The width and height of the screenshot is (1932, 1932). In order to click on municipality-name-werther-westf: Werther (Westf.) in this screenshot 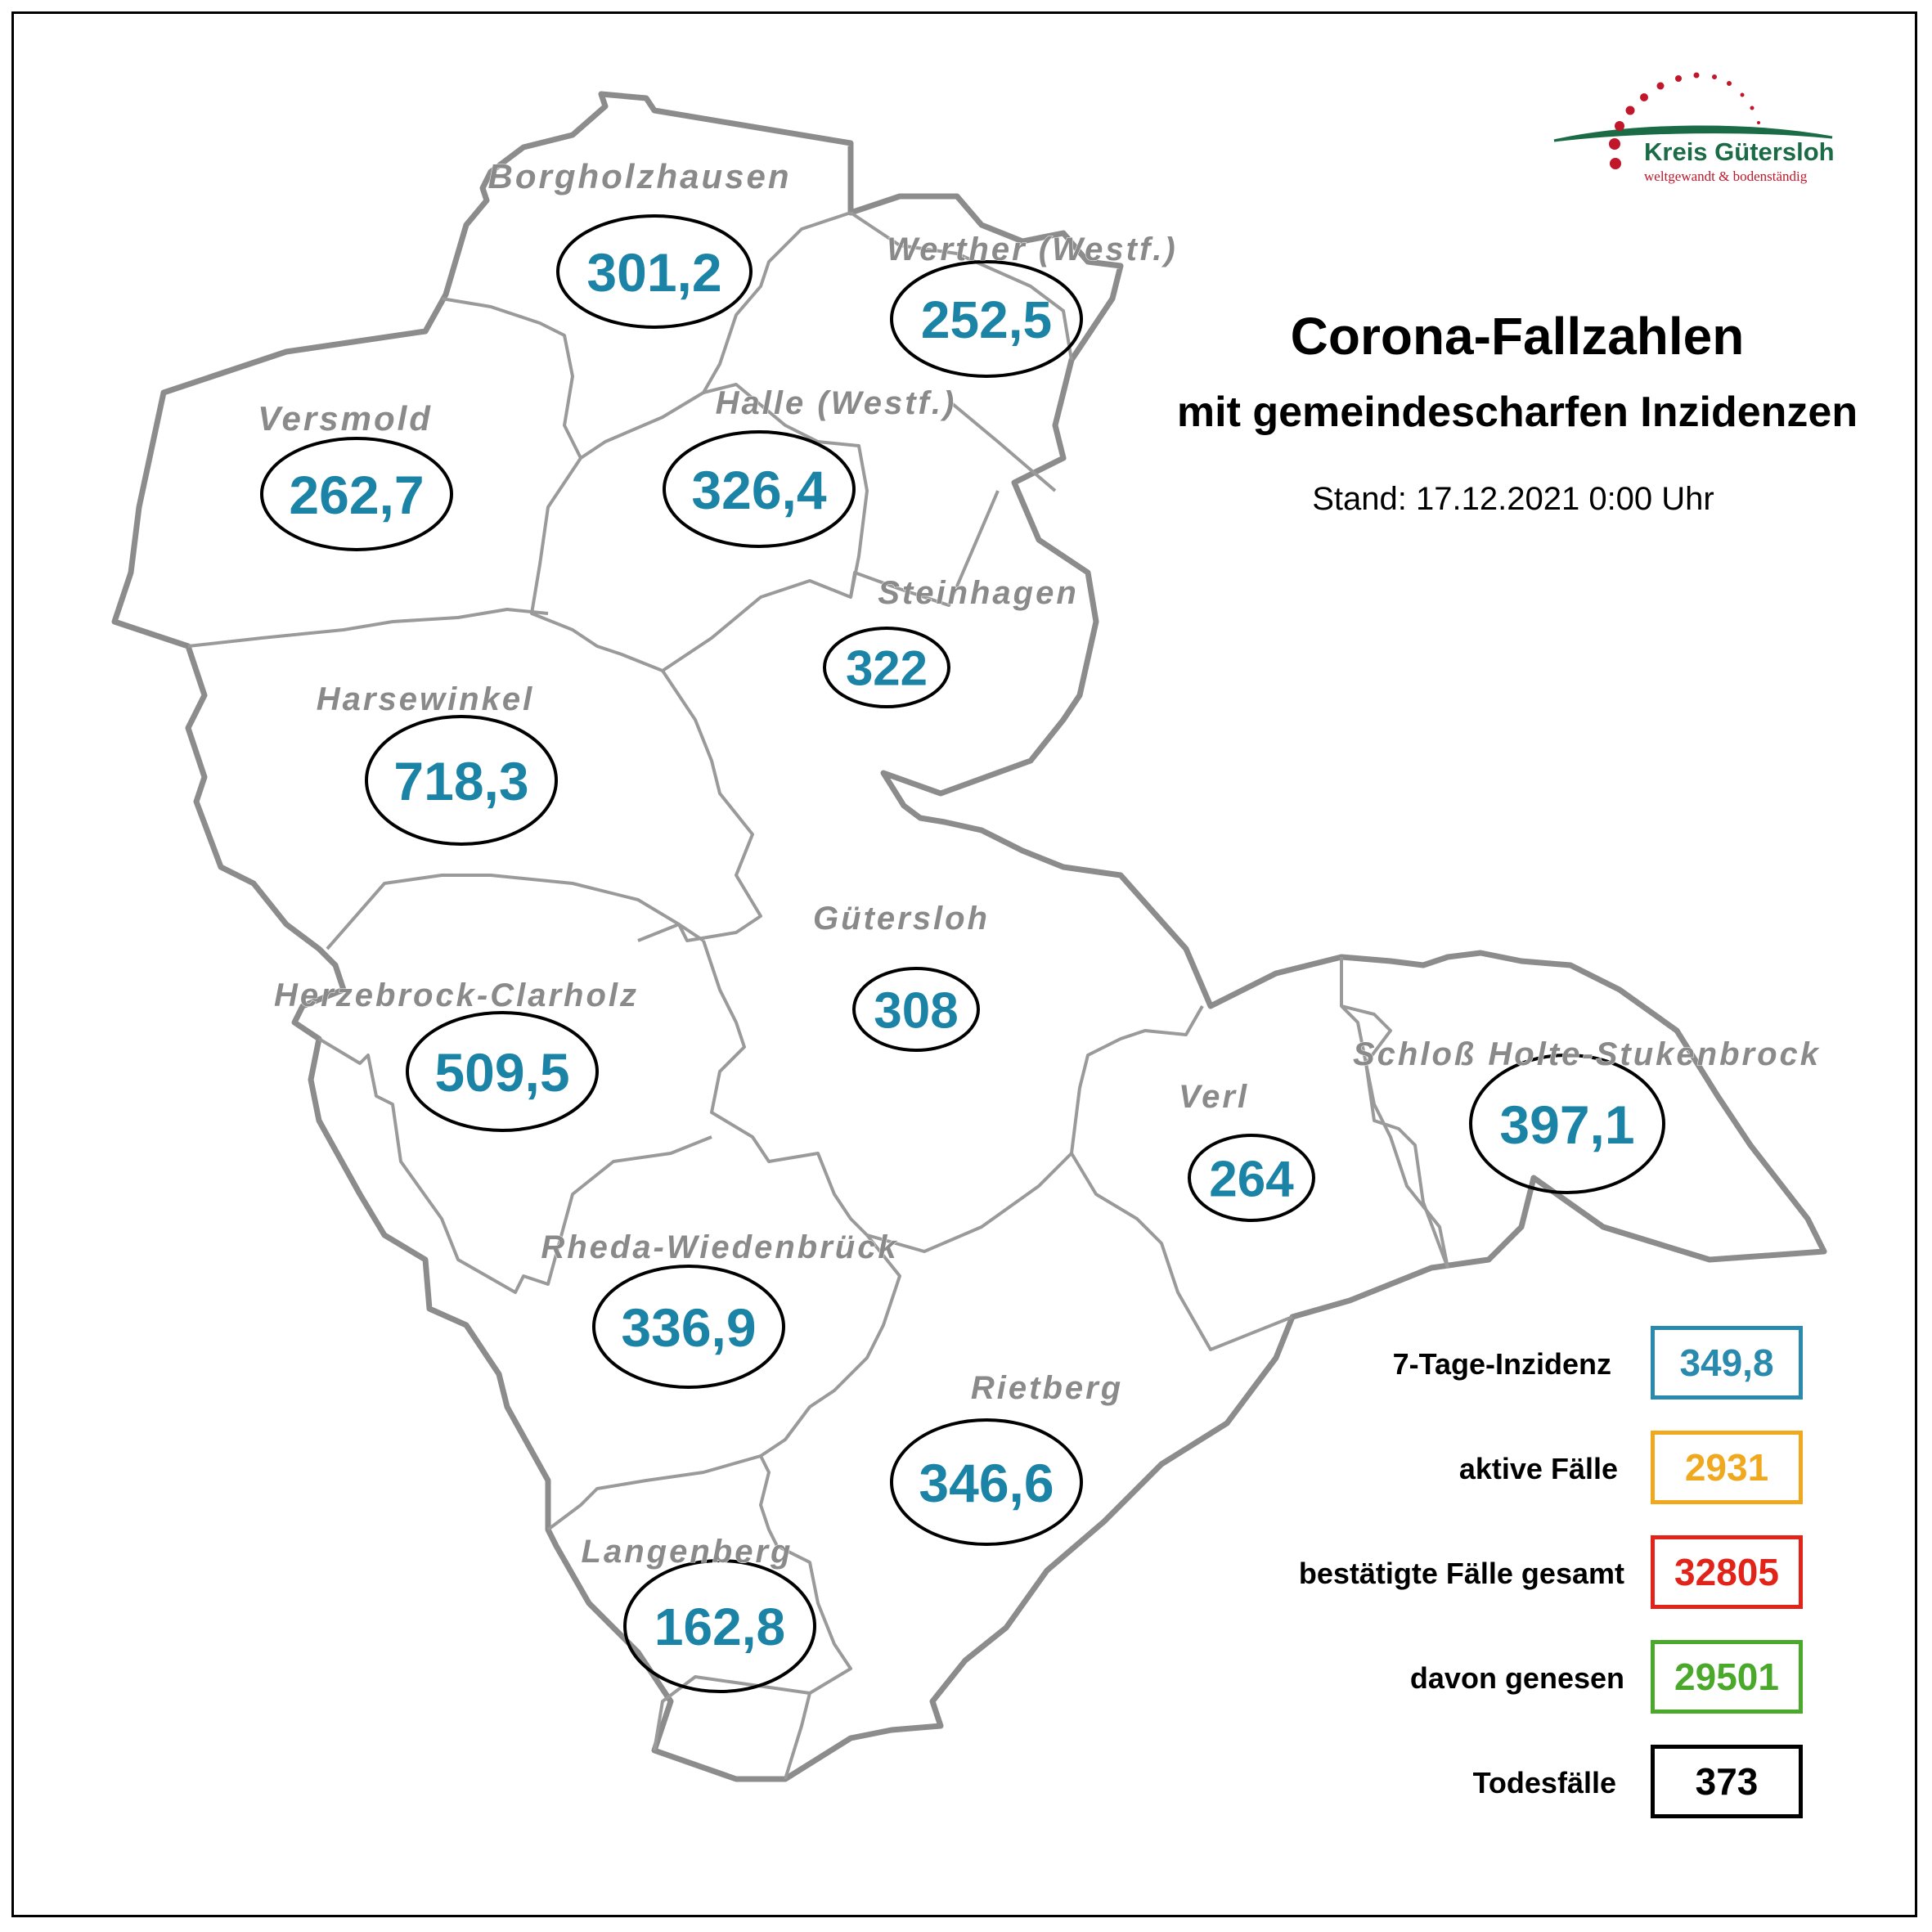, I will do `click(1032, 249)`.